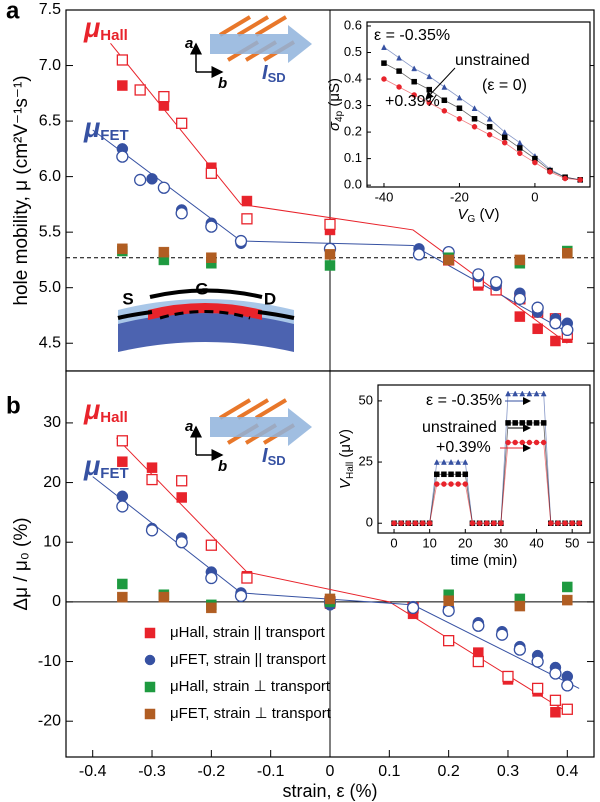 The image size is (600, 802). I want to click on gate, so click(206, 293).